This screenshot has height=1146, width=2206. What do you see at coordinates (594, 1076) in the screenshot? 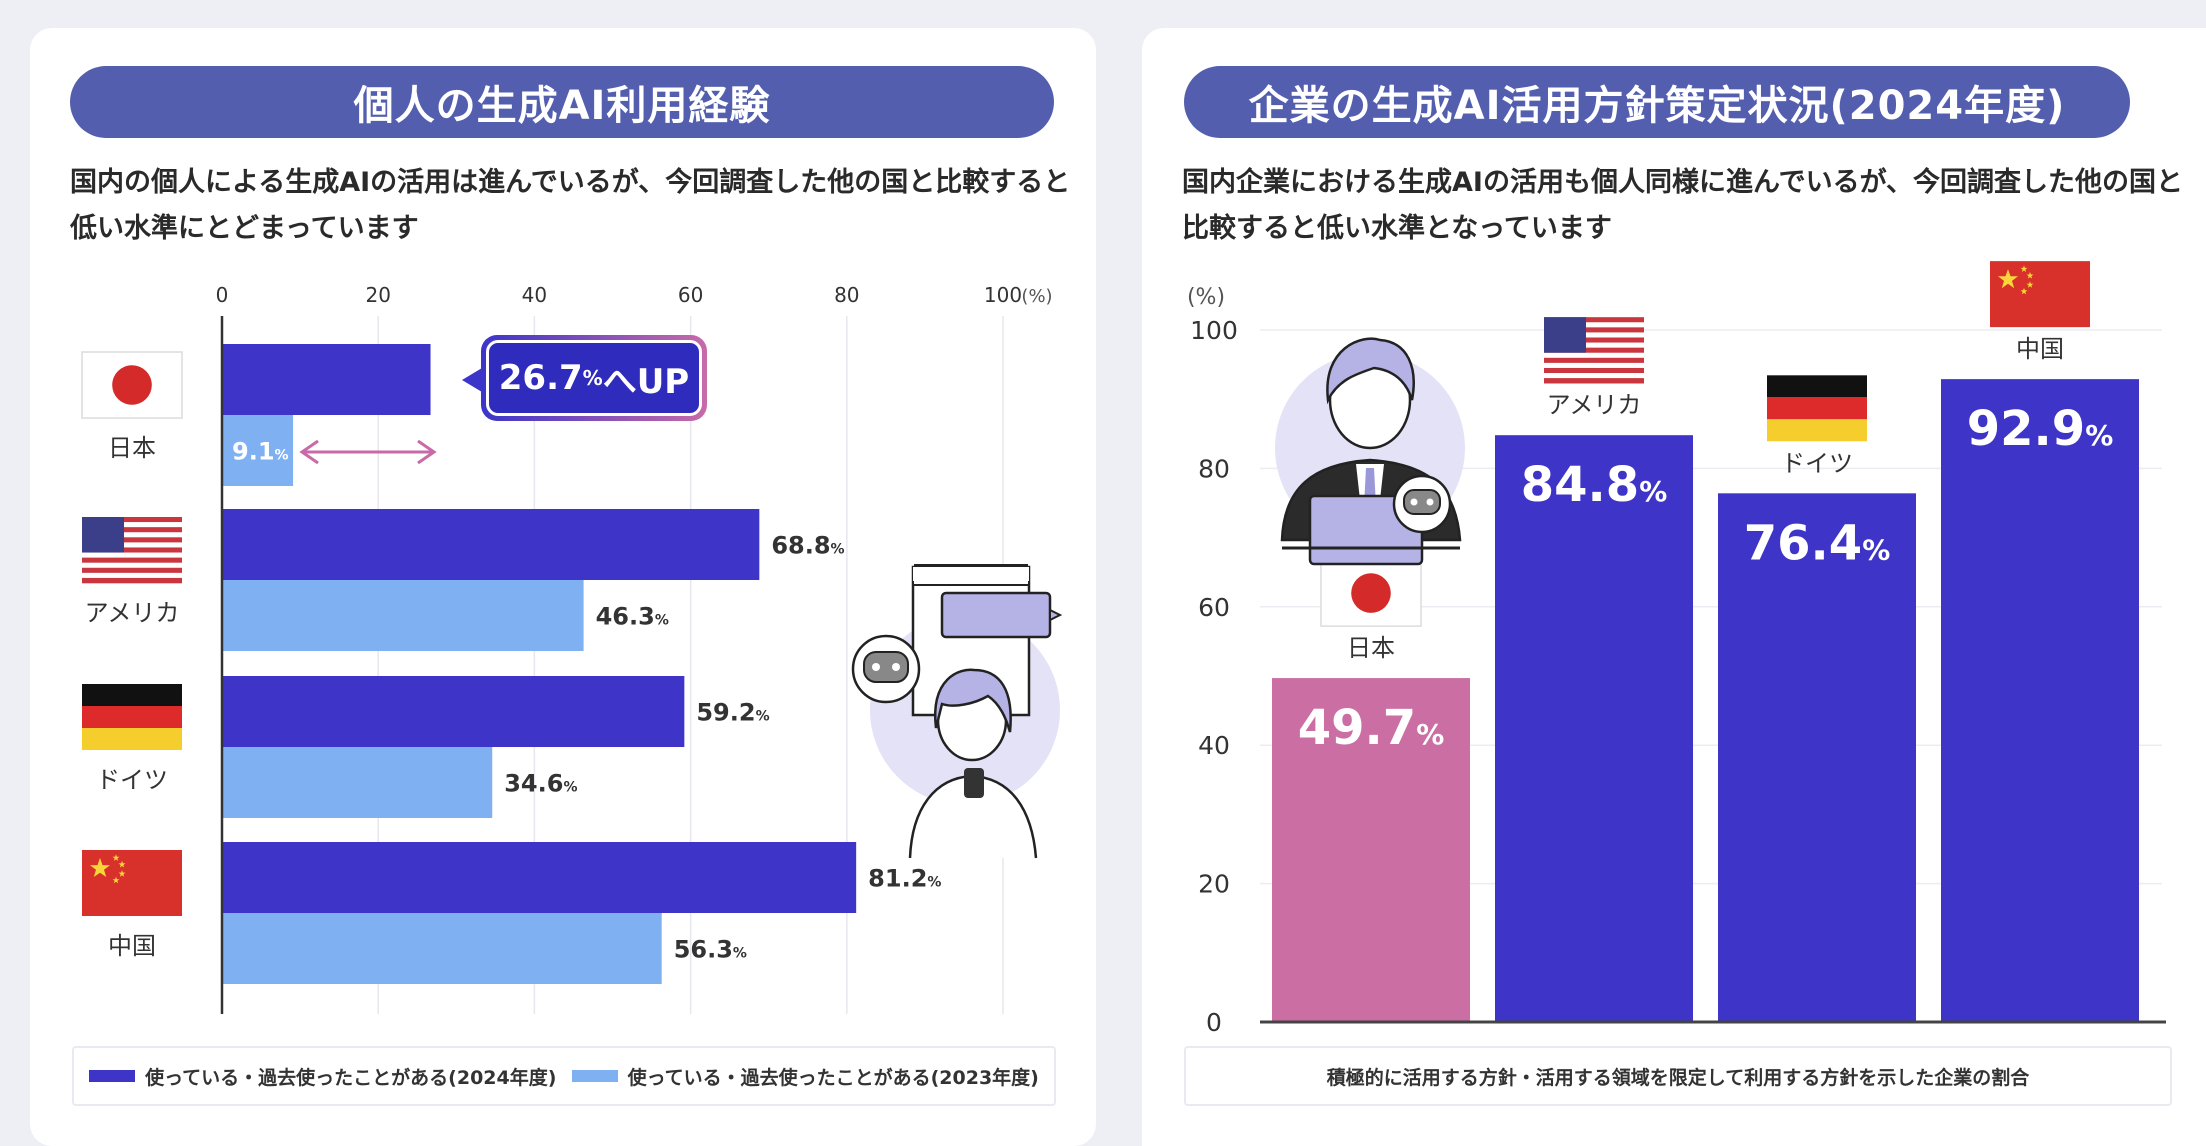
I see `legend-swatch-2023` at bounding box center [594, 1076].